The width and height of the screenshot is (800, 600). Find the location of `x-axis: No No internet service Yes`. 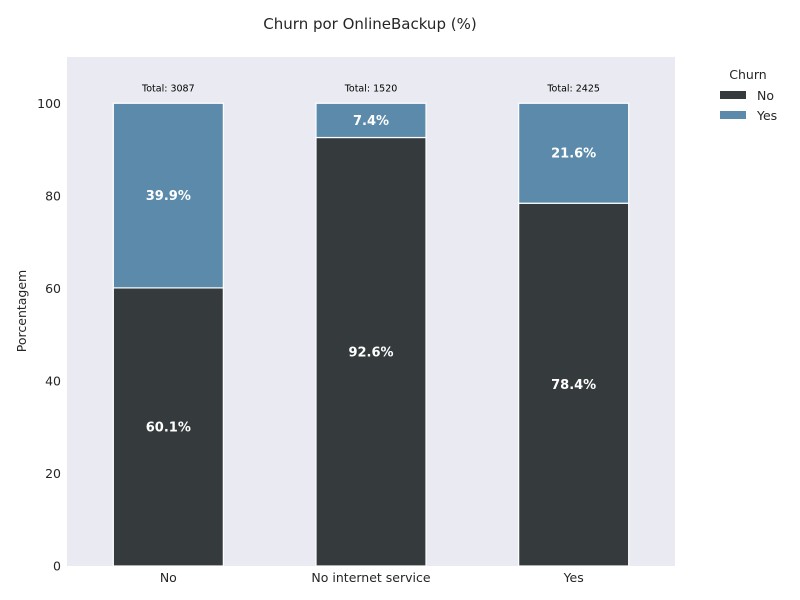

x-axis: No No internet service Yes is located at coordinates (372, 577).